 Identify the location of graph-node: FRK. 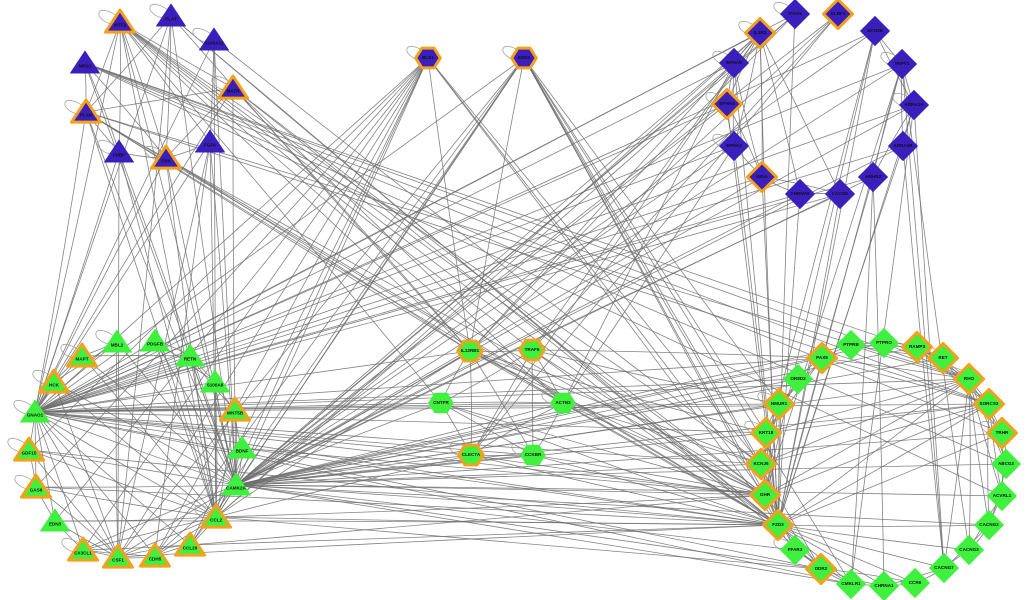
(166, 157).